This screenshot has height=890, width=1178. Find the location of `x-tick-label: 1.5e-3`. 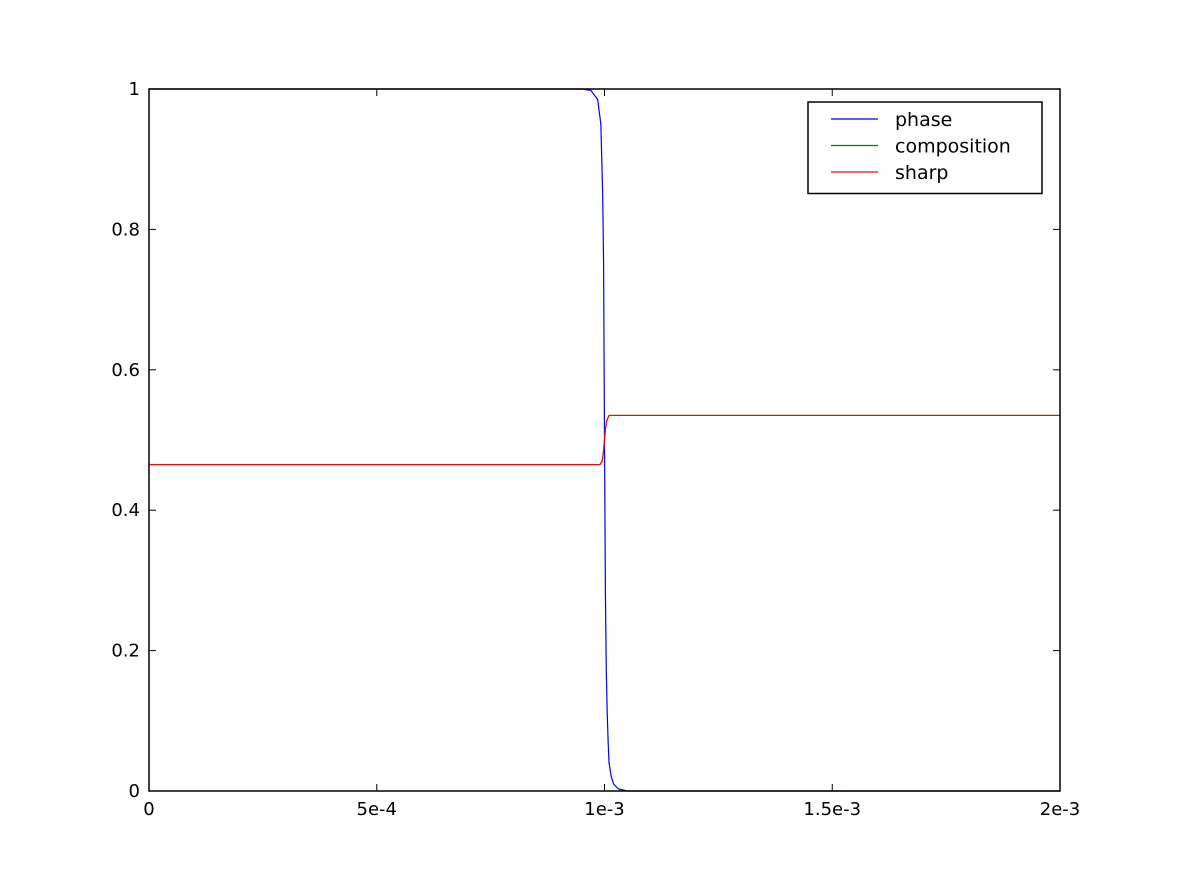

x-tick-label: 1.5e-3 is located at coordinates (832, 809).